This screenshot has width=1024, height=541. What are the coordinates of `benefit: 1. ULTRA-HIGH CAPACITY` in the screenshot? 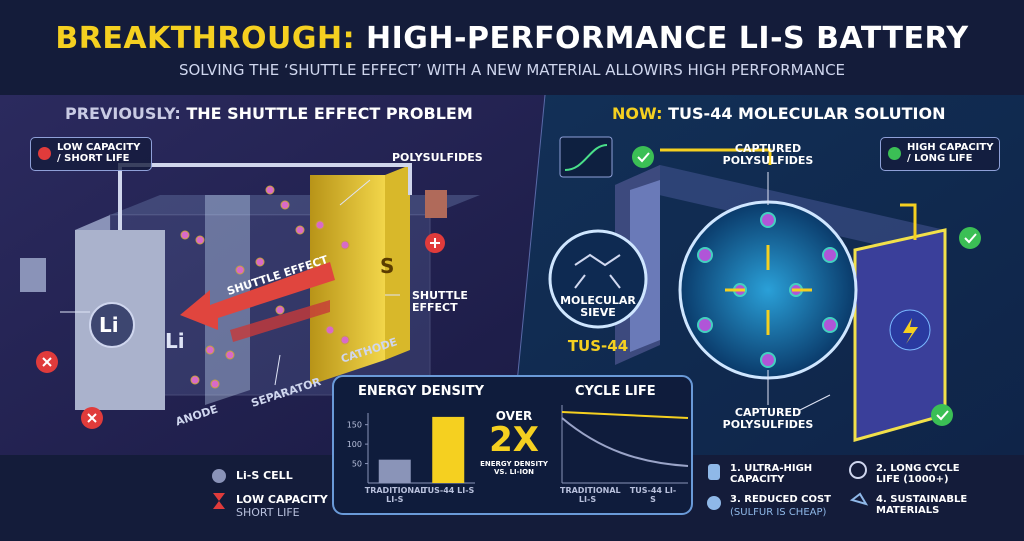 It's located at (771, 474).